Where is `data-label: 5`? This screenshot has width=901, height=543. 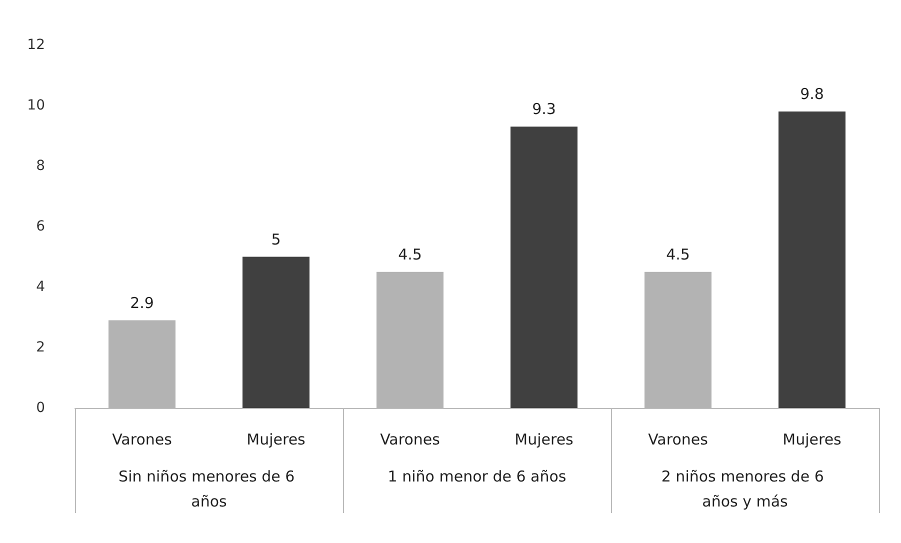 data-label: 5 is located at coordinates (276, 239).